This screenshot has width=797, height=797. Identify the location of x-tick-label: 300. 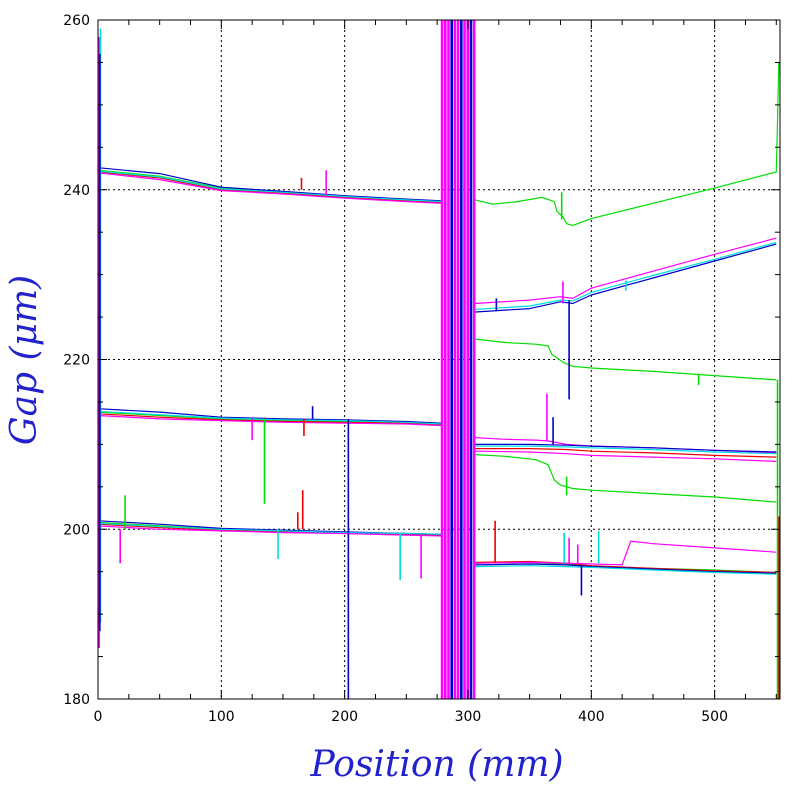
(468, 717).